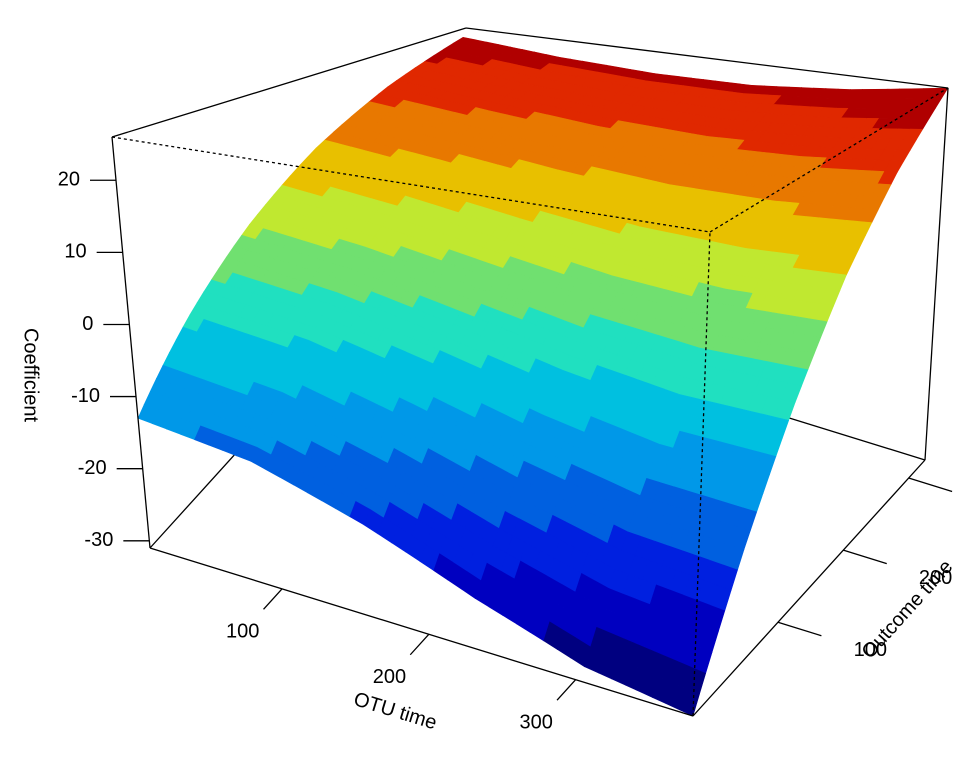 This screenshot has width=978, height=766. What do you see at coordinates (87, 324) in the screenshot?
I see `z-tick-label: 0` at bounding box center [87, 324].